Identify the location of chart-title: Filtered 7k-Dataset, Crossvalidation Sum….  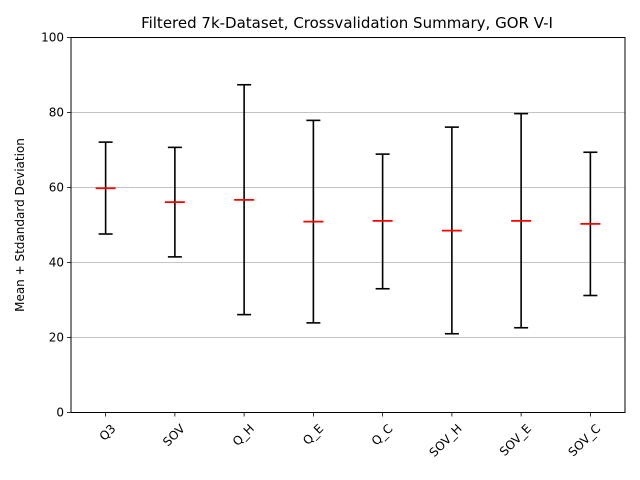
(347, 23).